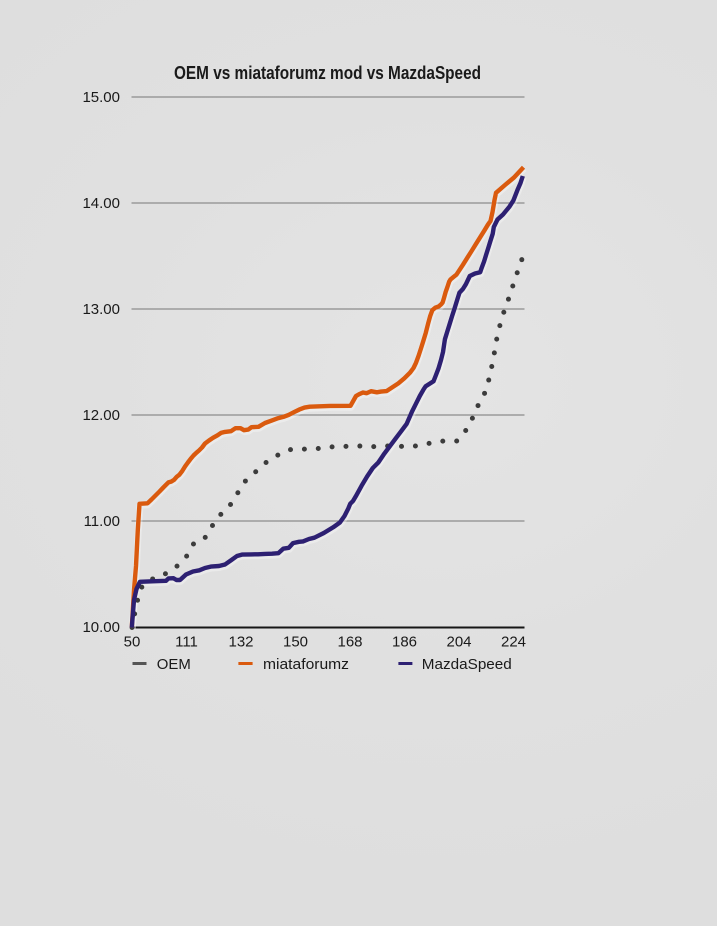 The image size is (717, 933). I want to click on svg-text: 12.00, so click(101, 415).